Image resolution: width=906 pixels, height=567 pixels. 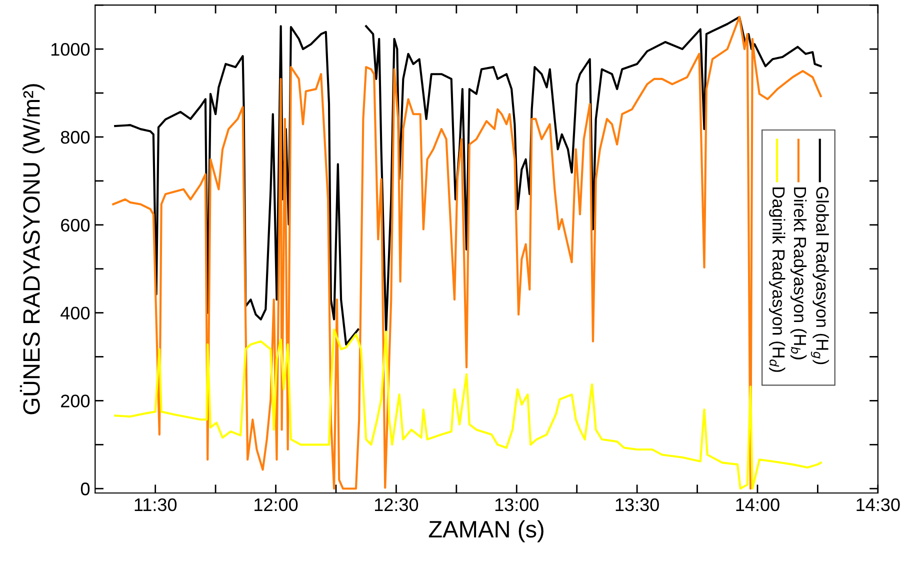 What do you see at coordinates (75, 313) in the screenshot?
I see `y-tick-label: 400` at bounding box center [75, 313].